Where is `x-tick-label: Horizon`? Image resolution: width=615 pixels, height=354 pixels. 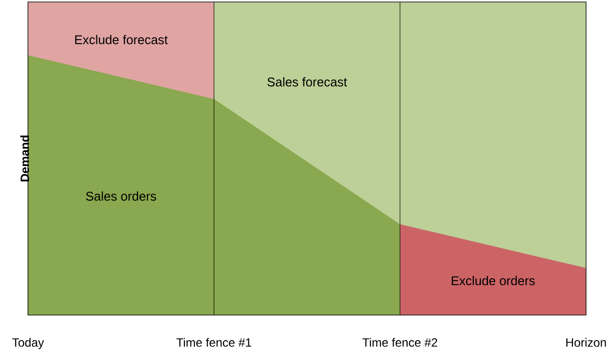 x-tick-label: Horizon is located at coordinates (586, 342).